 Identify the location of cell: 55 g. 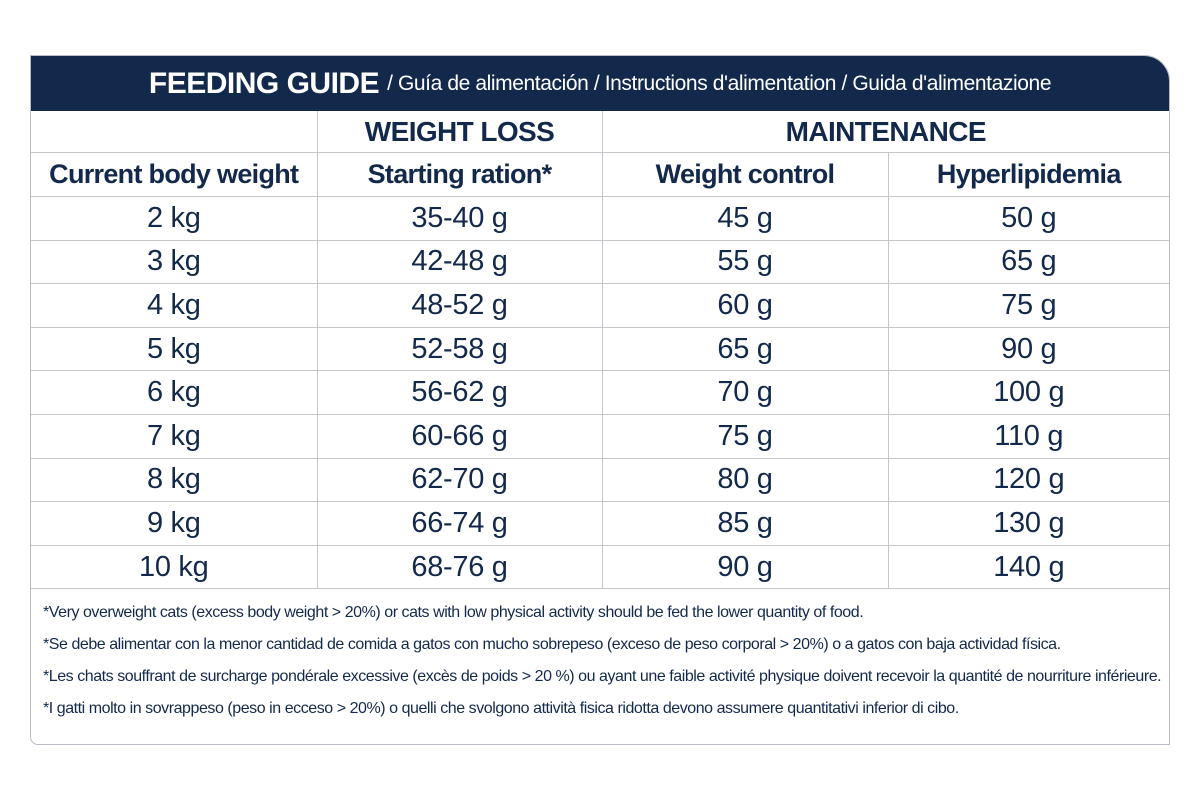
(745, 262).